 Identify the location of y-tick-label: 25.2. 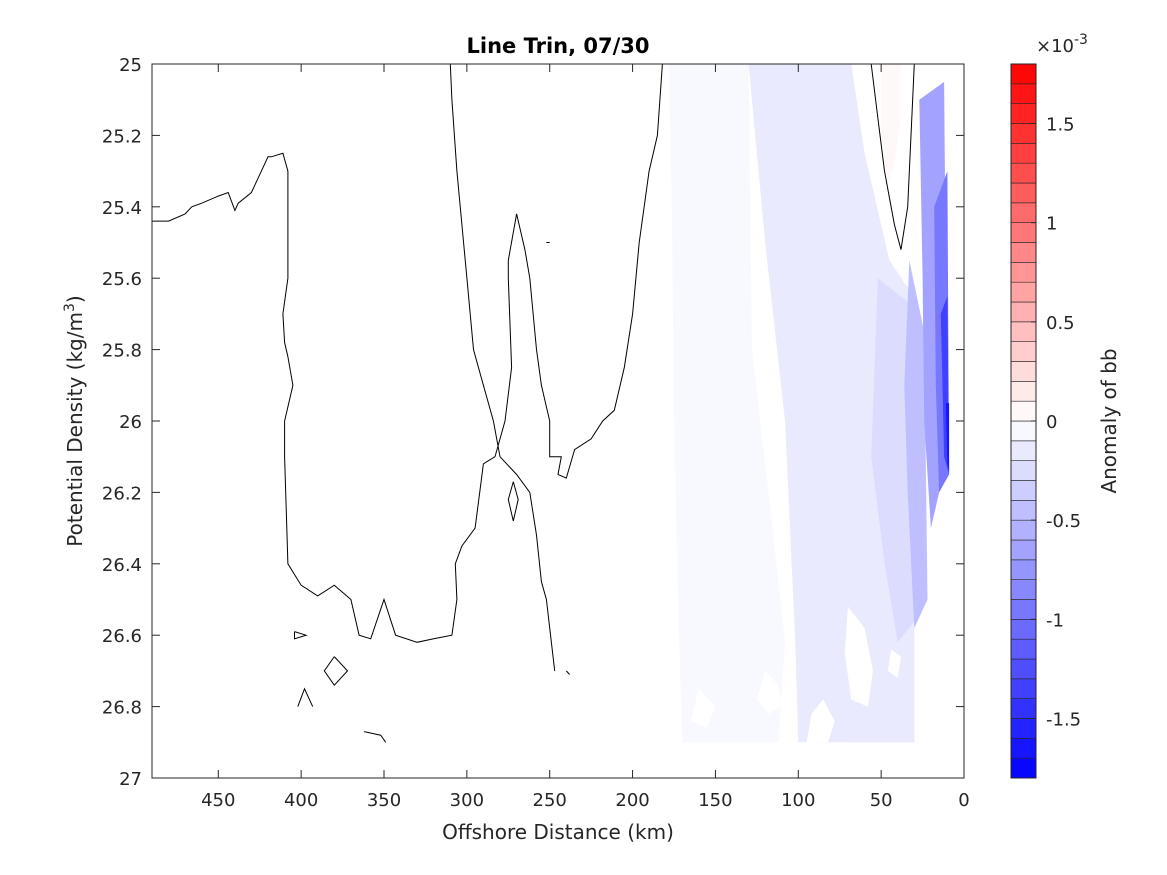
(122, 136).